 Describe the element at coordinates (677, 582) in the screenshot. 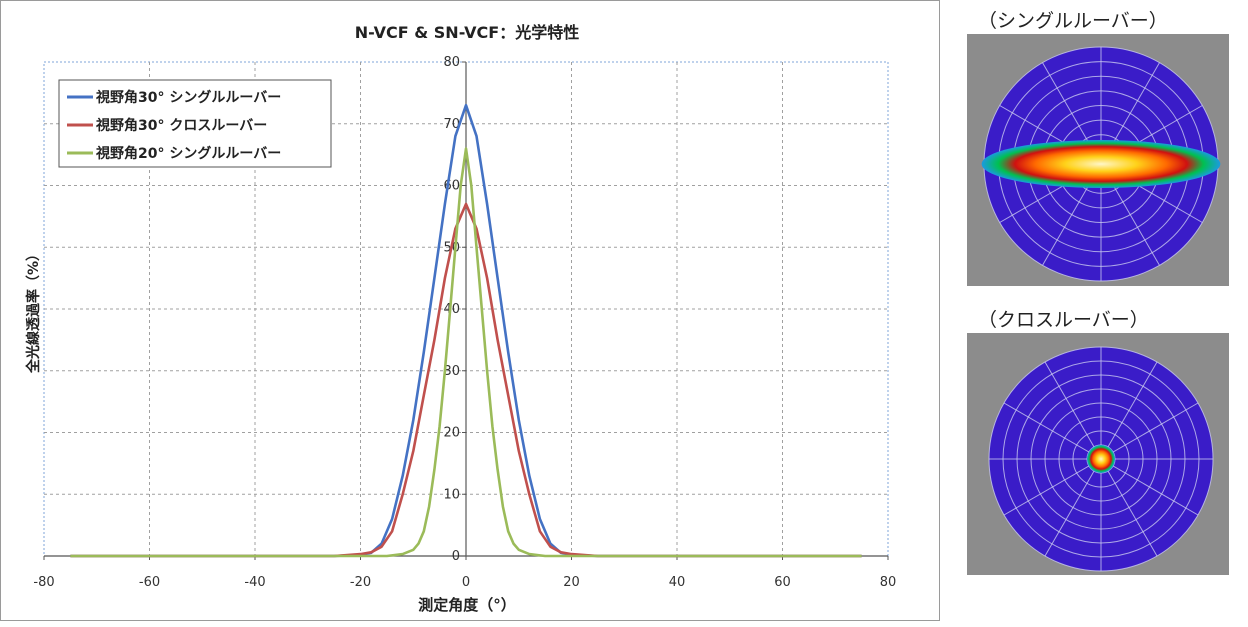

I see `x-tick-label: 40` at that location.